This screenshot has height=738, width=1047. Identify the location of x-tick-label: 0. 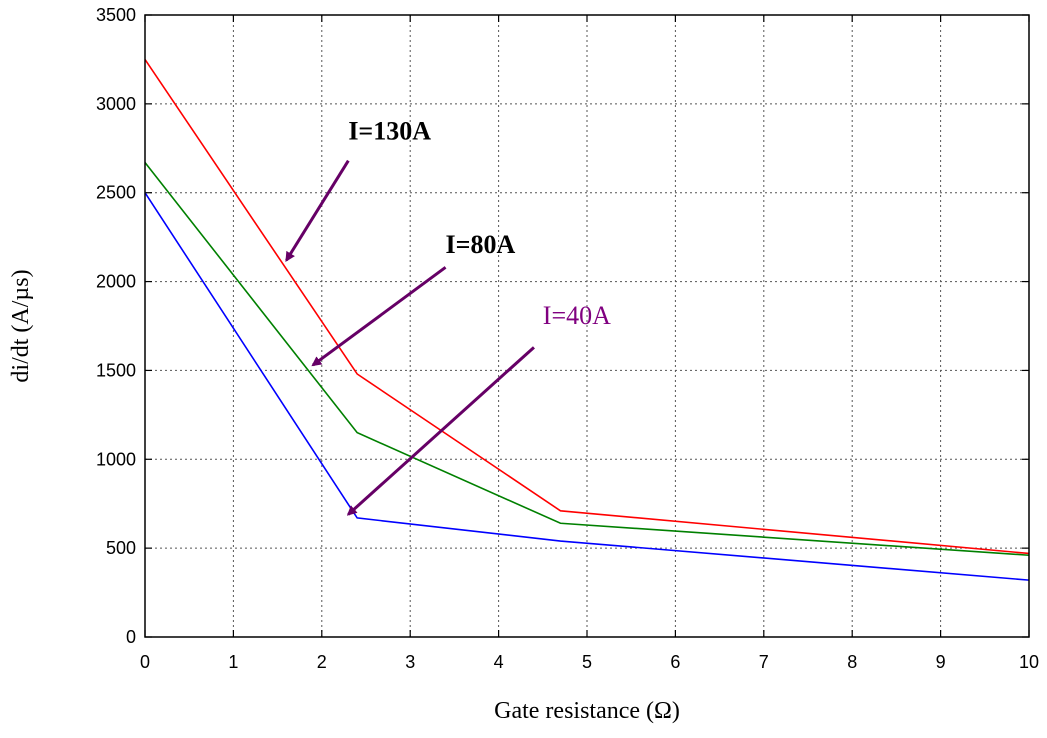
(145, 662).